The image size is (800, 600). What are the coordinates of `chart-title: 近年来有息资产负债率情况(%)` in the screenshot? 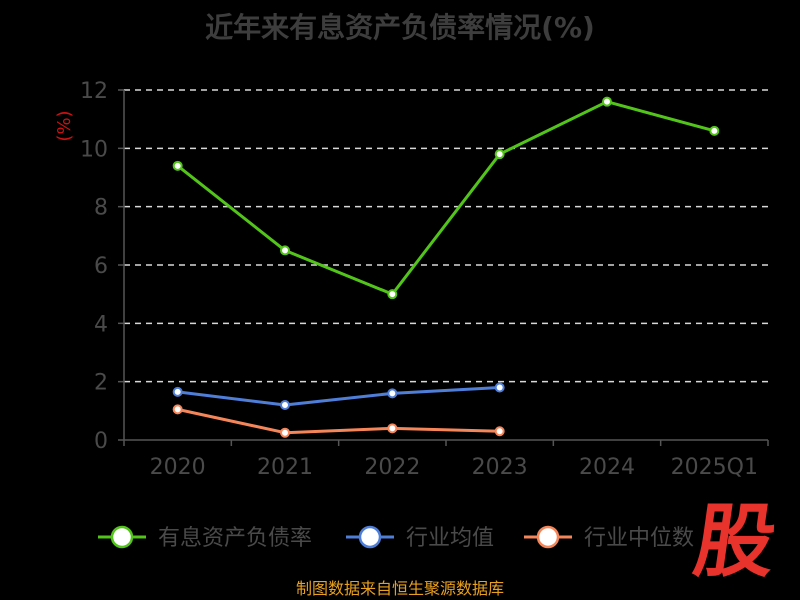 It's located at (400, 27).